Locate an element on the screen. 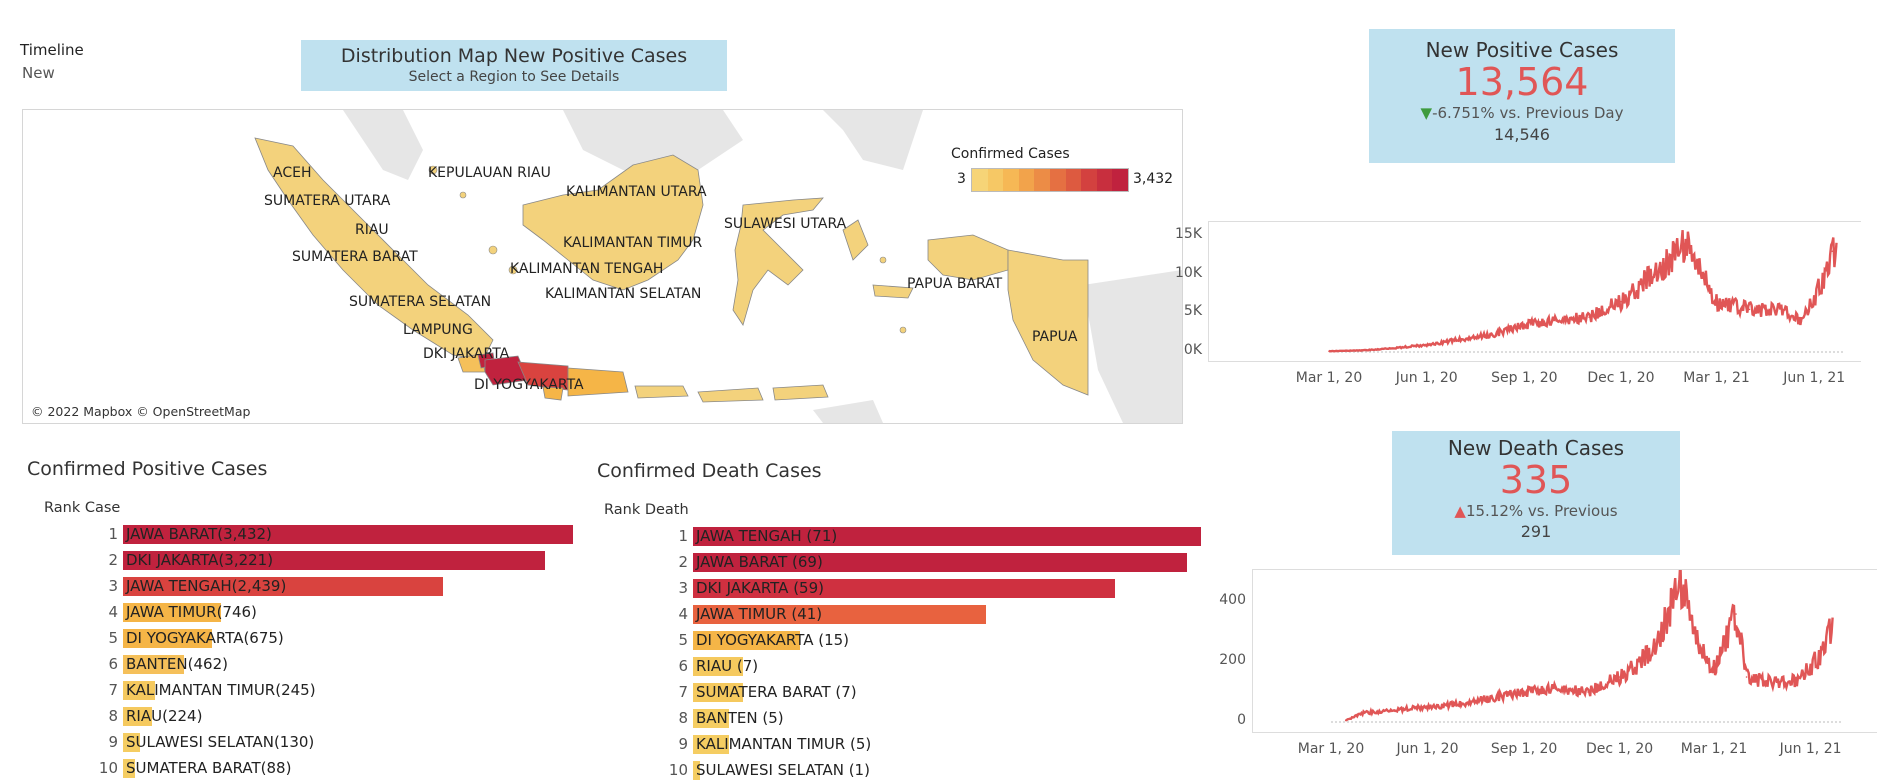  death-trend-chart is located at coordinates (1564, 646).